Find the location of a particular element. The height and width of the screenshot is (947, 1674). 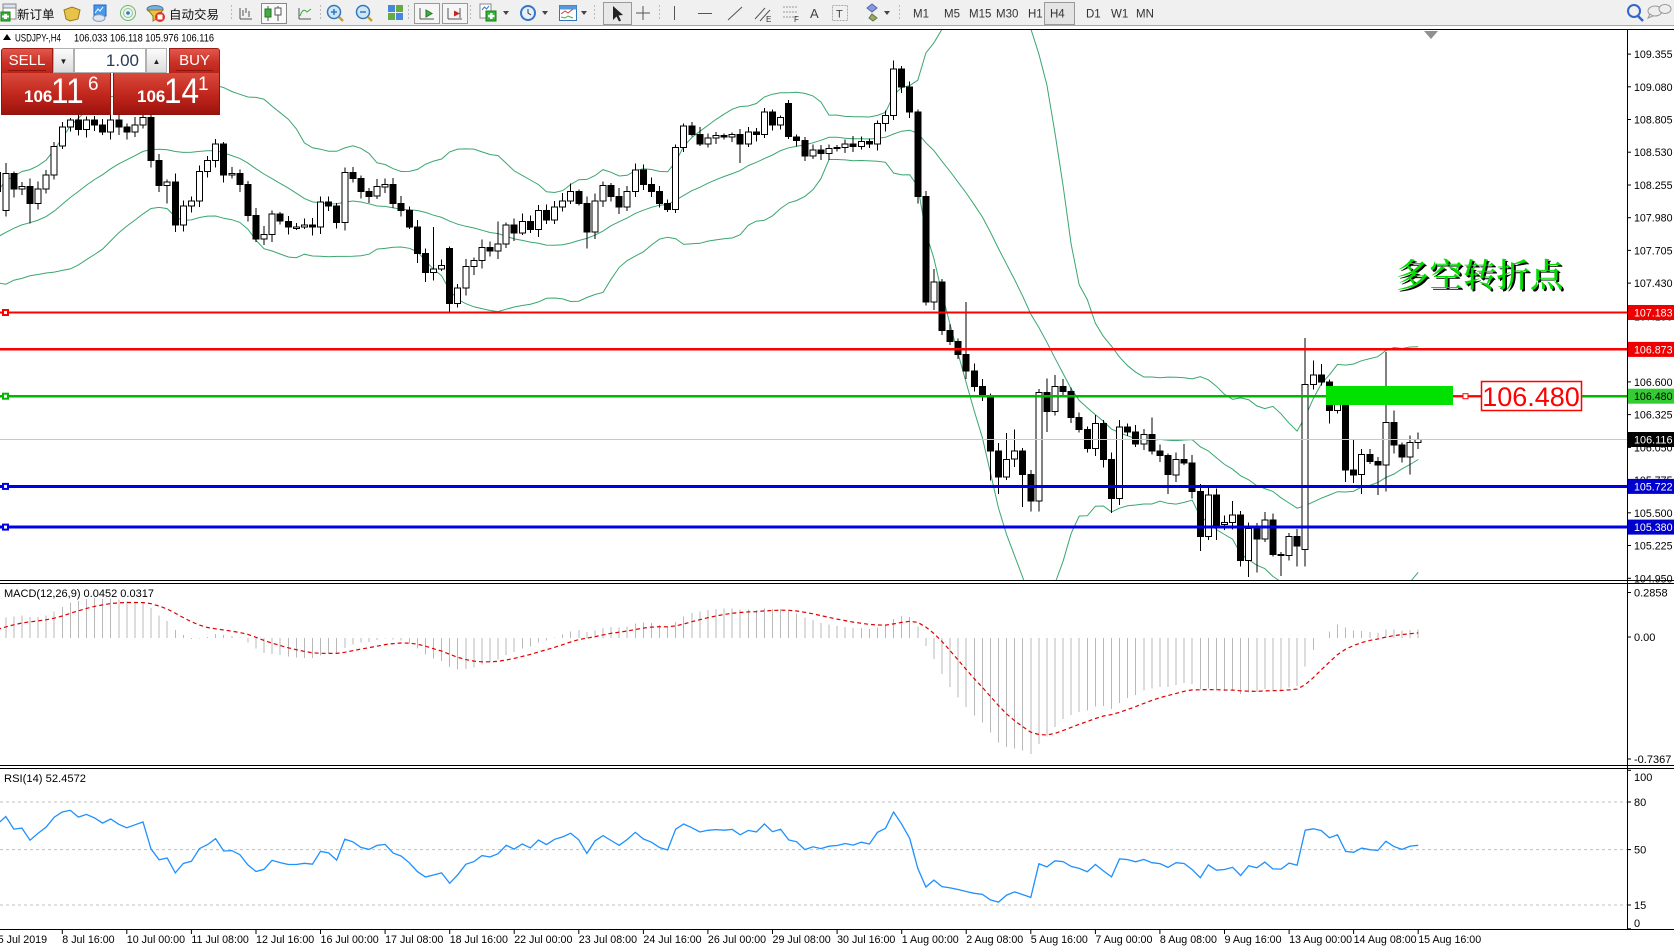

svg-text: 12 Jul 16:00 is located at coordinates (285, 940).